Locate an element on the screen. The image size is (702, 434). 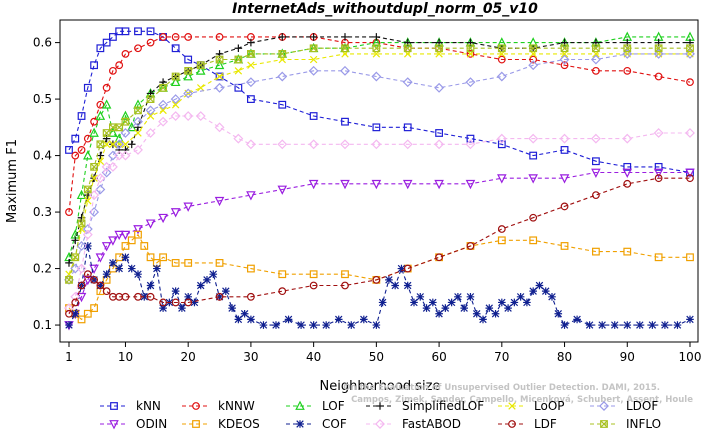
legend-label: LDF is located at coordinates (545, 424).